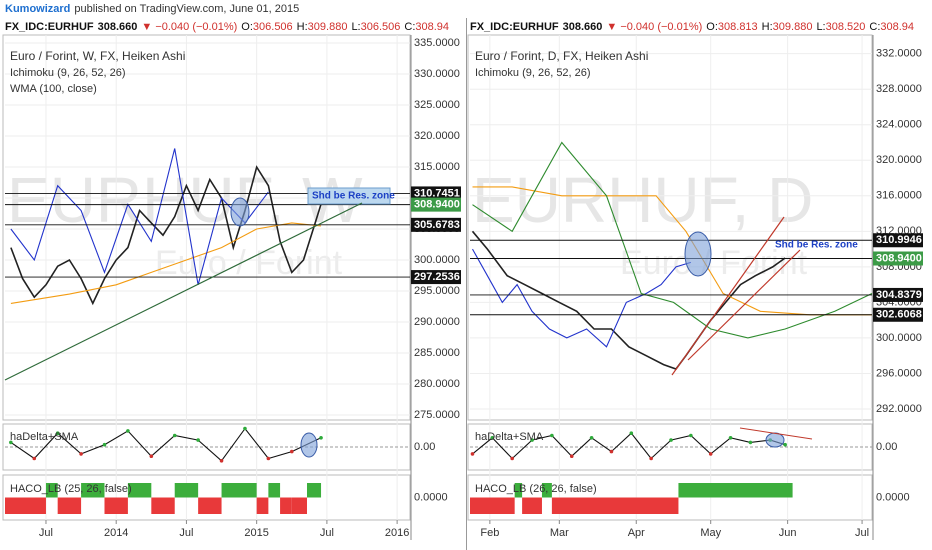  What do you see at coordinates (49, 27) in the screenshot?
I see `quote-part: FX_IDC:EURHUF` at bounding box center [49, 27].